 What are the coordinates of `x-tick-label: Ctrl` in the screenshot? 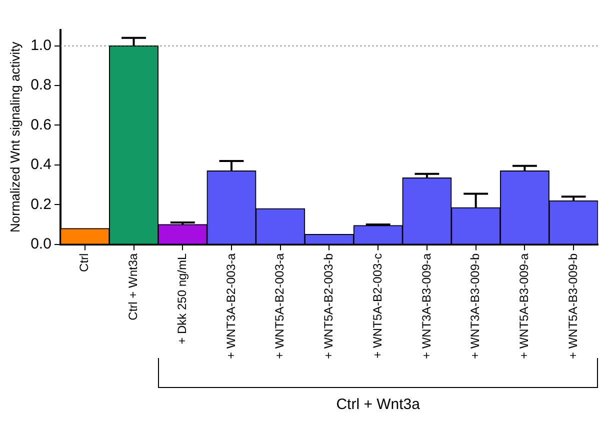 It's located at (84, 262).